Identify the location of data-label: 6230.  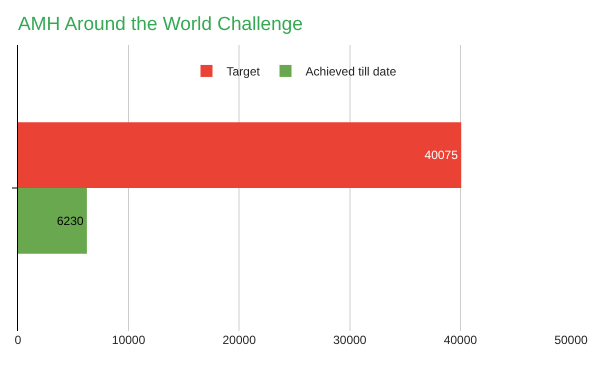
(70, 221).